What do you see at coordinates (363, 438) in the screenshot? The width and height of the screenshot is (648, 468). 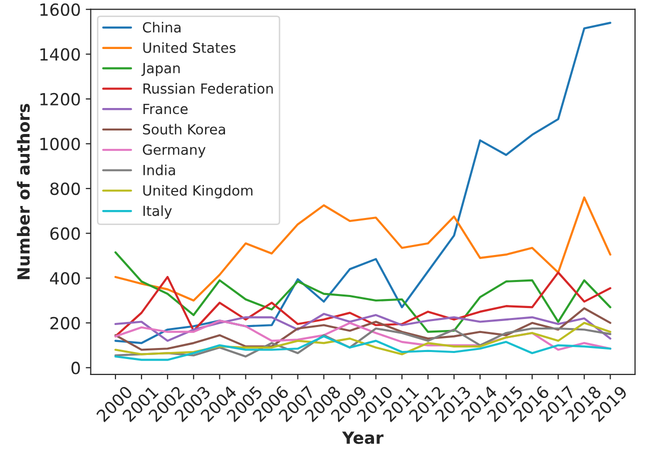 I see `x-axis-title: Year` at bounding box center [363, 438].